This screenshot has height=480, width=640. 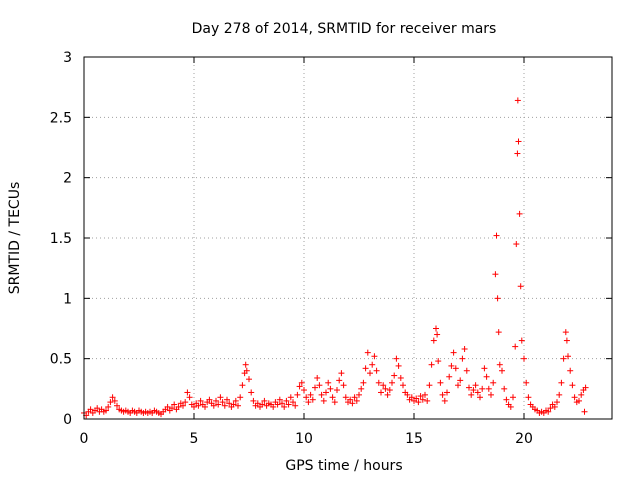 I want to click on x-tick-label: 10, so click(x=304, y=439).